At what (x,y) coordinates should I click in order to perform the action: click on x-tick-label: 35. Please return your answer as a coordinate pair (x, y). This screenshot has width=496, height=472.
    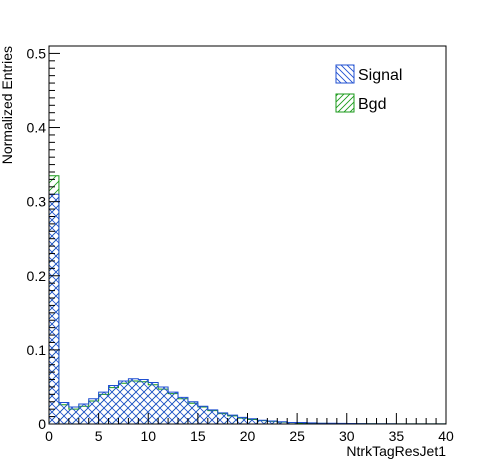
    Looking at the image, I should click on (397, 436).